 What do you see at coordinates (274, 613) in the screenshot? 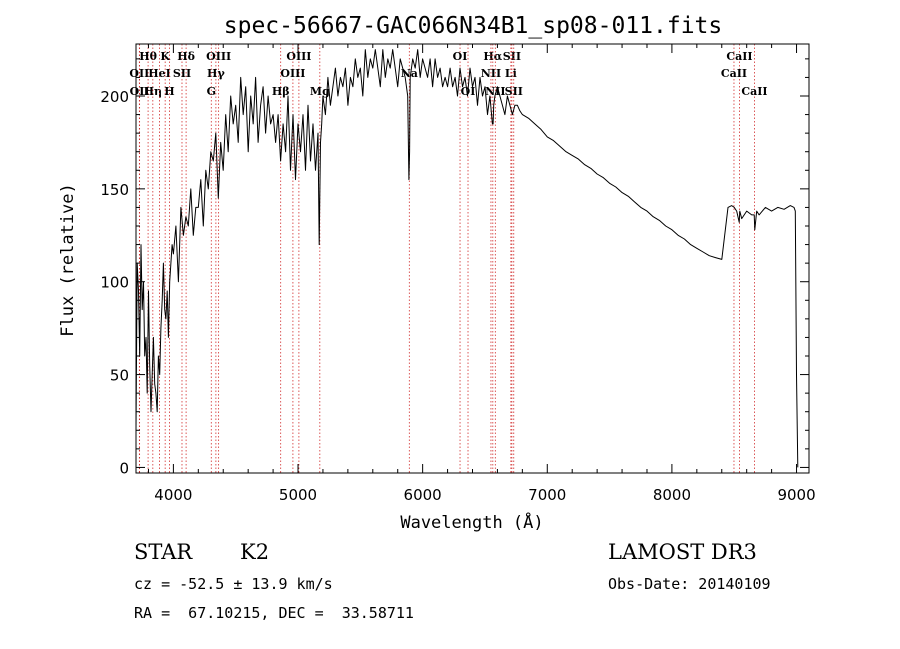
I see `coordinates: RA = 67.10215, DEC = 33.58711` at bounding box center [274, 613].